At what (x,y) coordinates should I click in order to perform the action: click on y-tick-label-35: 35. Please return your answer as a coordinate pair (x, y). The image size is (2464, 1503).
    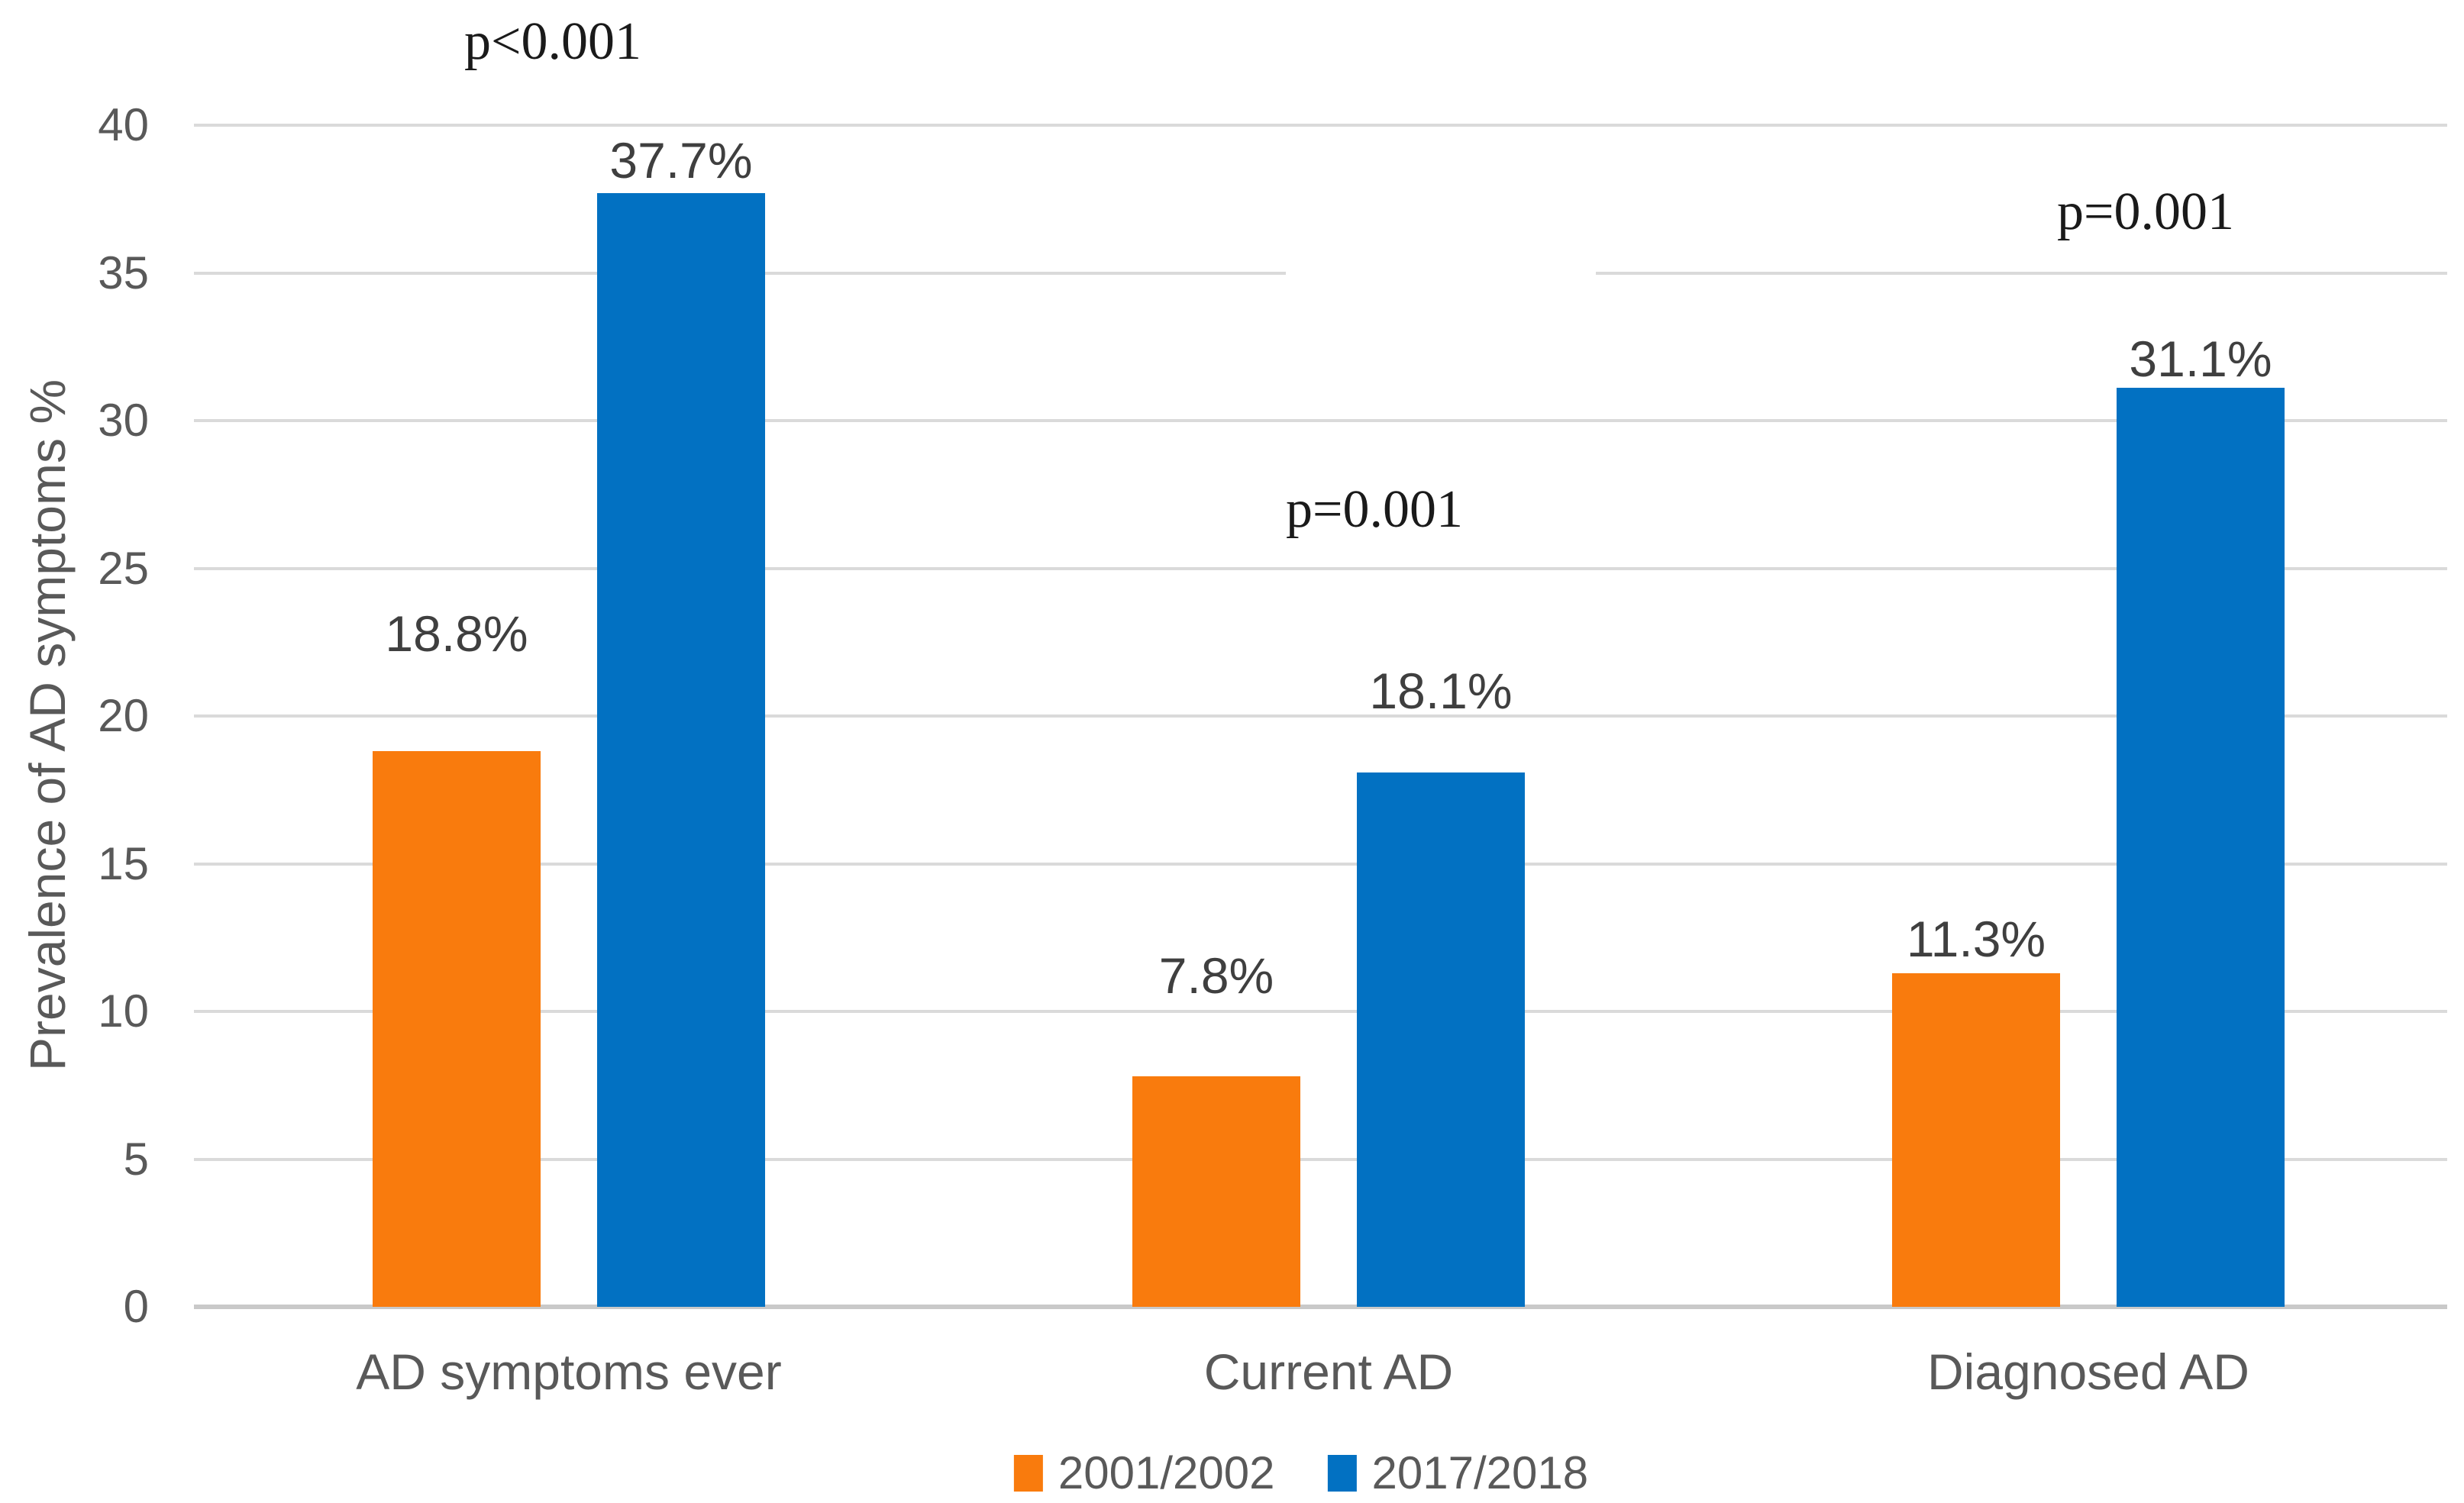
    Looking at the image, I should click on (123, 272).